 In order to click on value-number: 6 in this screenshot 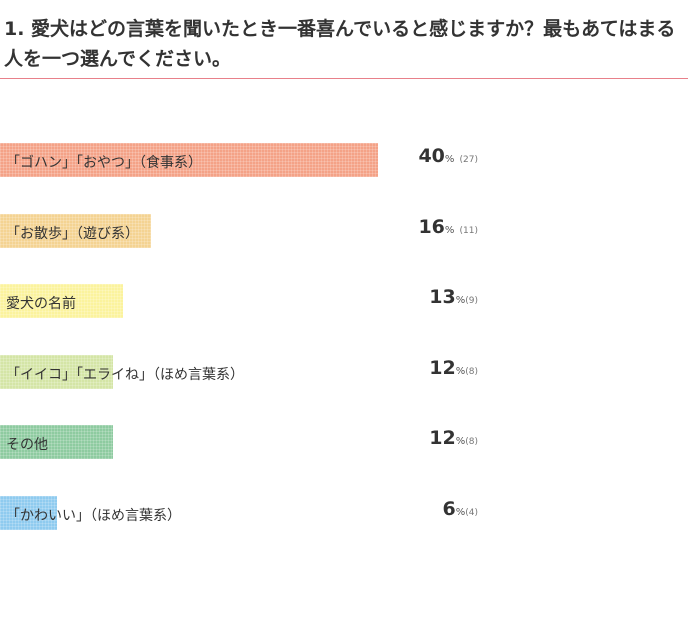, I will do `click(449, 509)`.